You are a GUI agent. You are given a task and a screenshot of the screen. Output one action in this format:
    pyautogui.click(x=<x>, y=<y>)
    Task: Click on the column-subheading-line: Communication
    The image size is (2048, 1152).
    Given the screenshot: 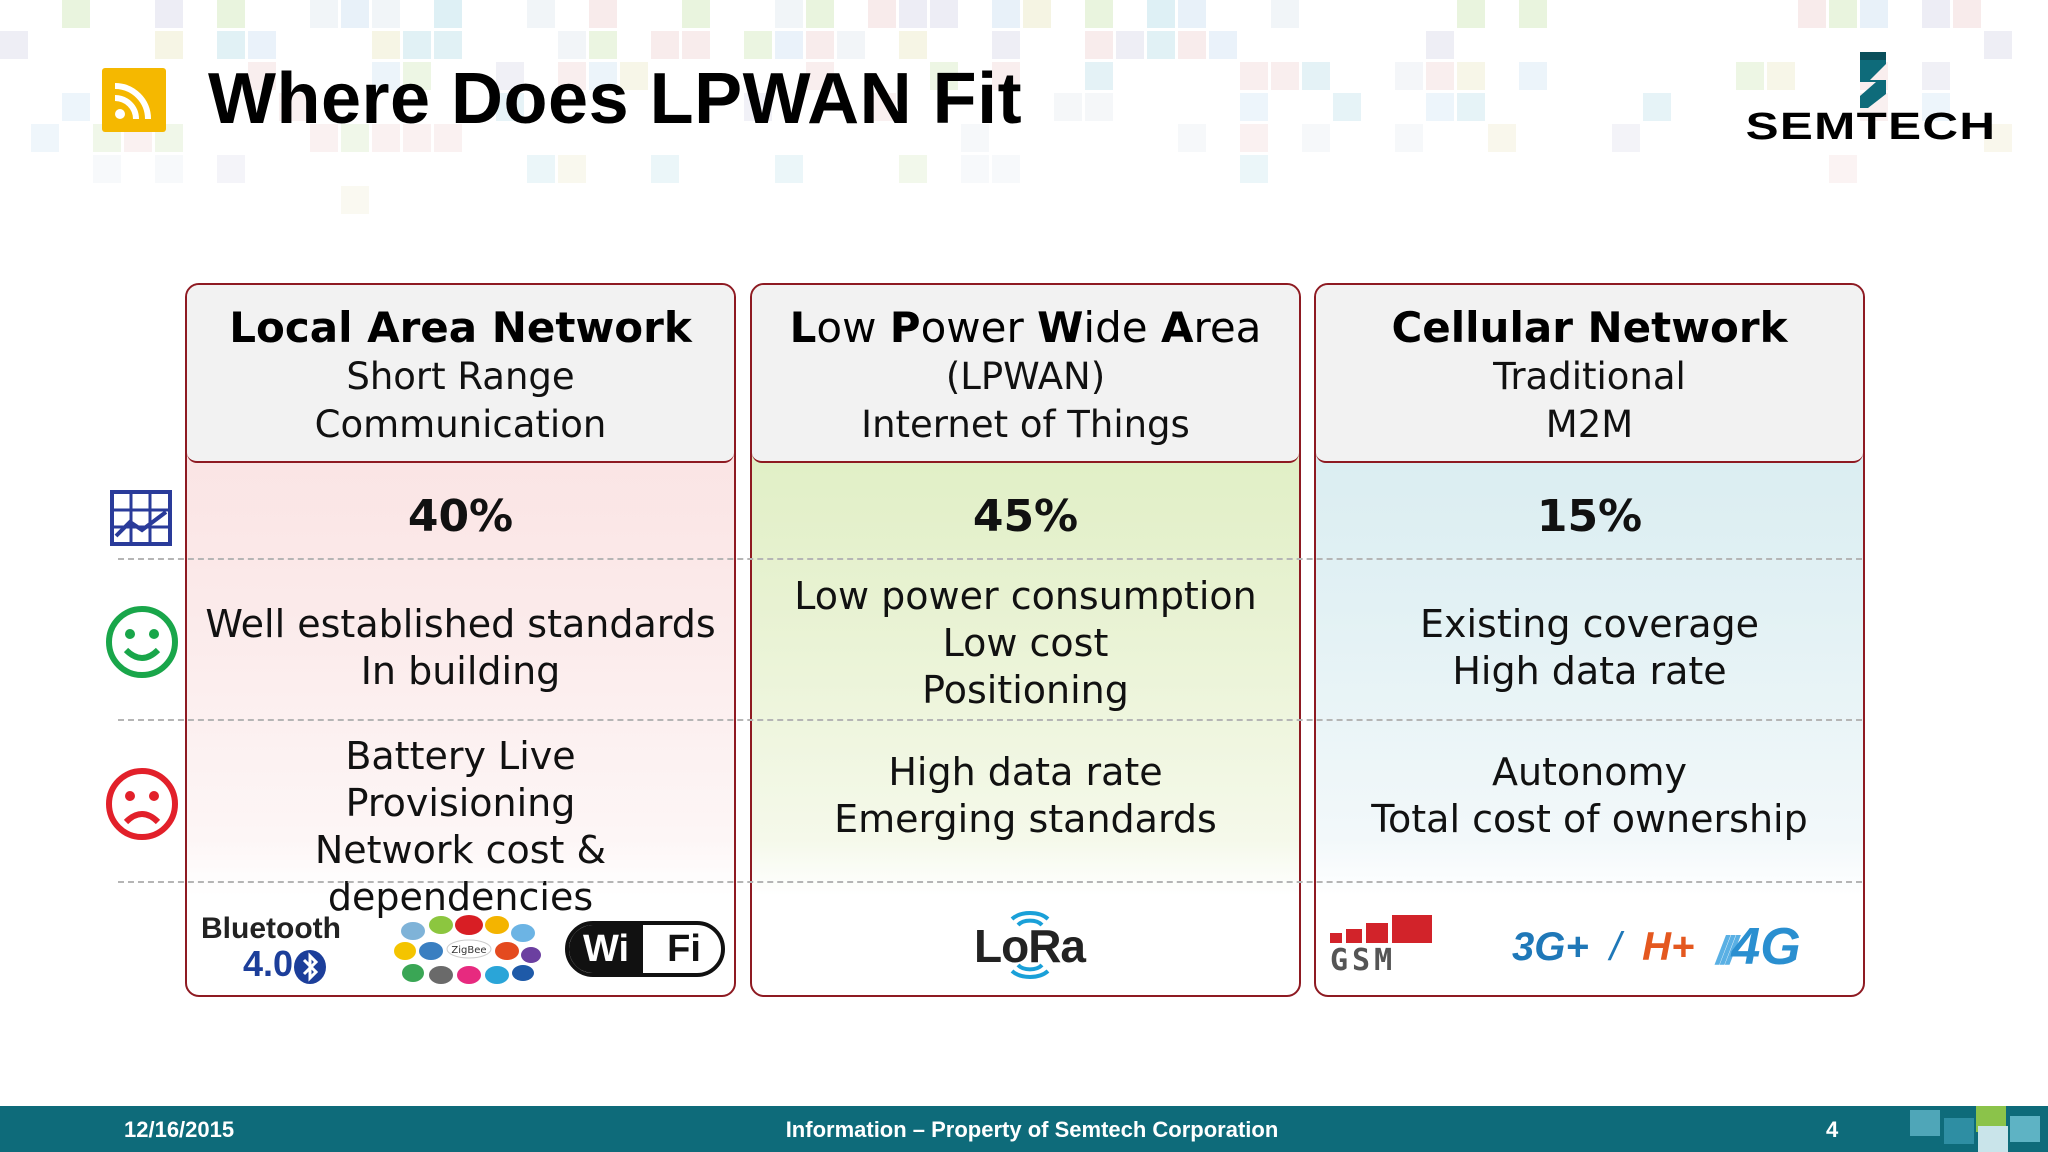 What is the action you would take?
    pyautogui.click(x=460, y=424)
    